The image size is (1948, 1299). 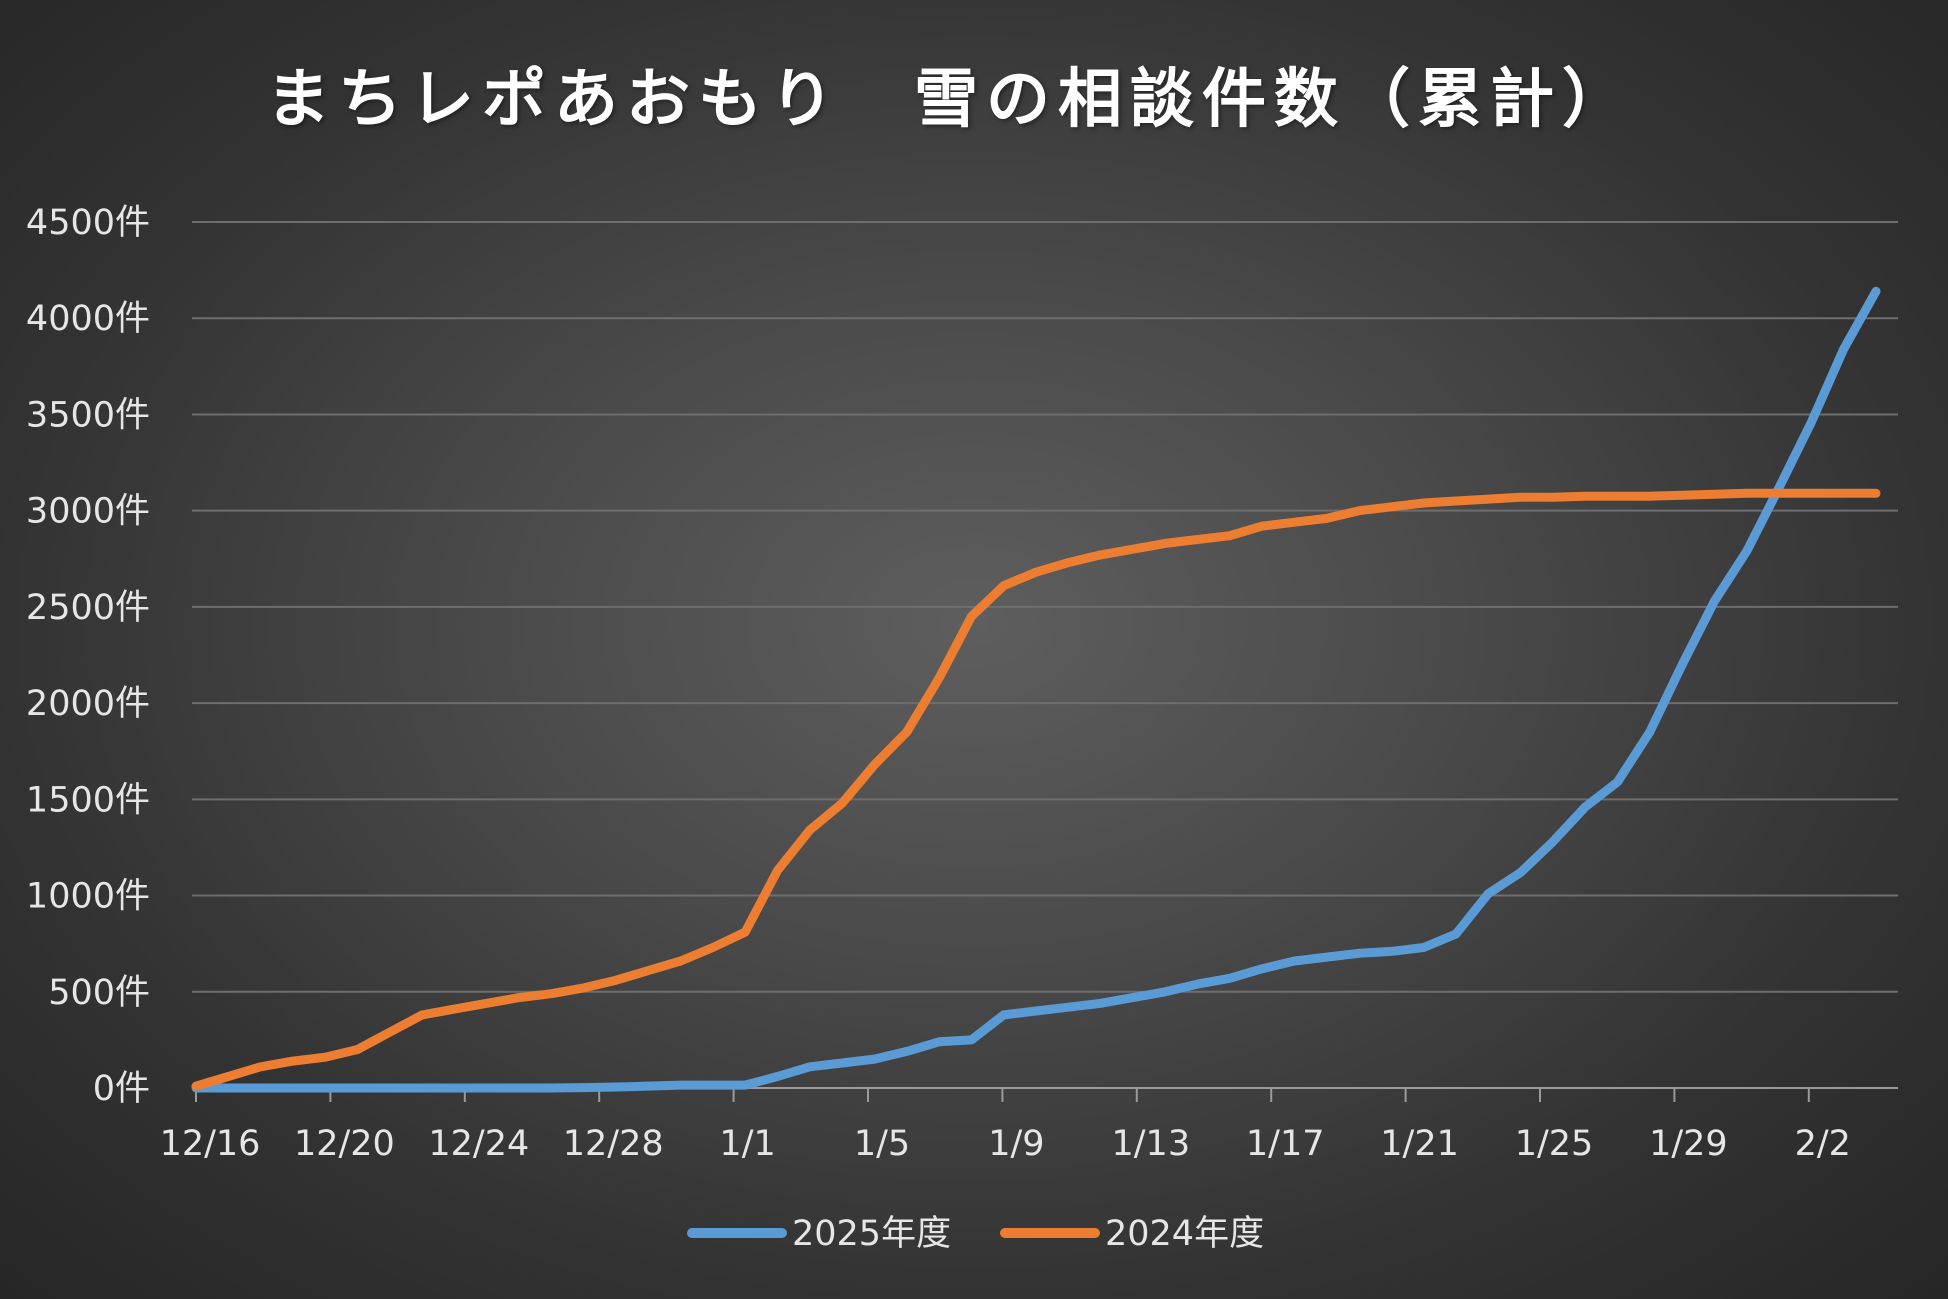 What do you see at coordinates (88, 704) in the screenshot?
I see `y-tick-label-2000: 2000件` at bounding box center [88, 704].